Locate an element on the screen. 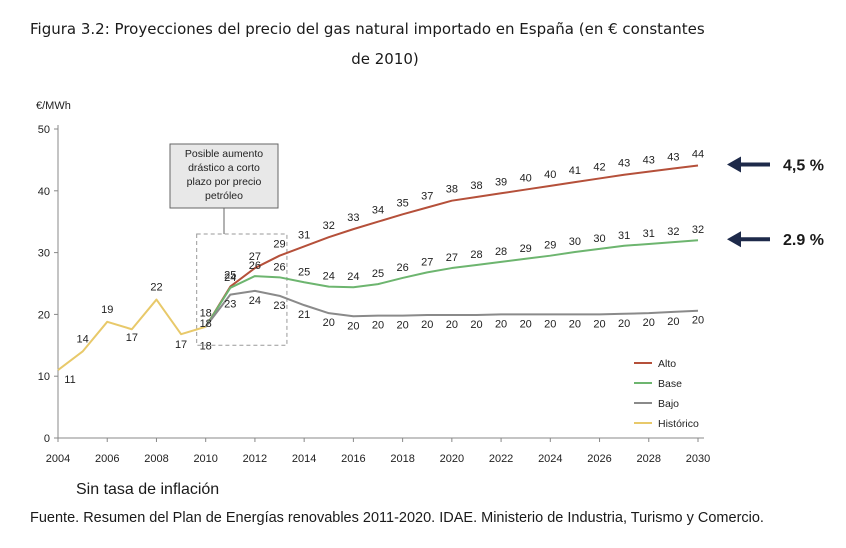 This screenshot has height=548, width=846. data-label-alto-2016: 33 is located at coordinates (353, 218).